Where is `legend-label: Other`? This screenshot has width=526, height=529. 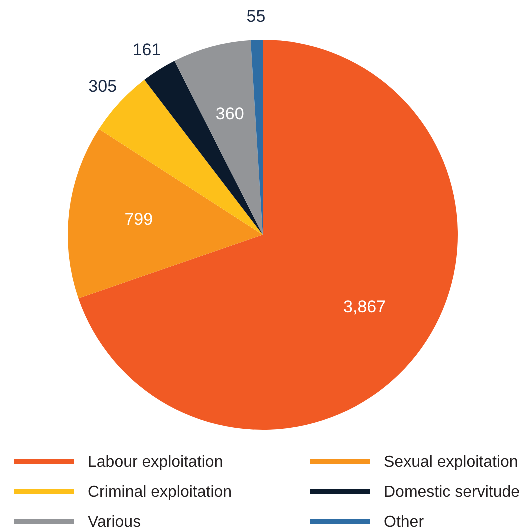 legend-label: Other is located at coordinates (404, 521).